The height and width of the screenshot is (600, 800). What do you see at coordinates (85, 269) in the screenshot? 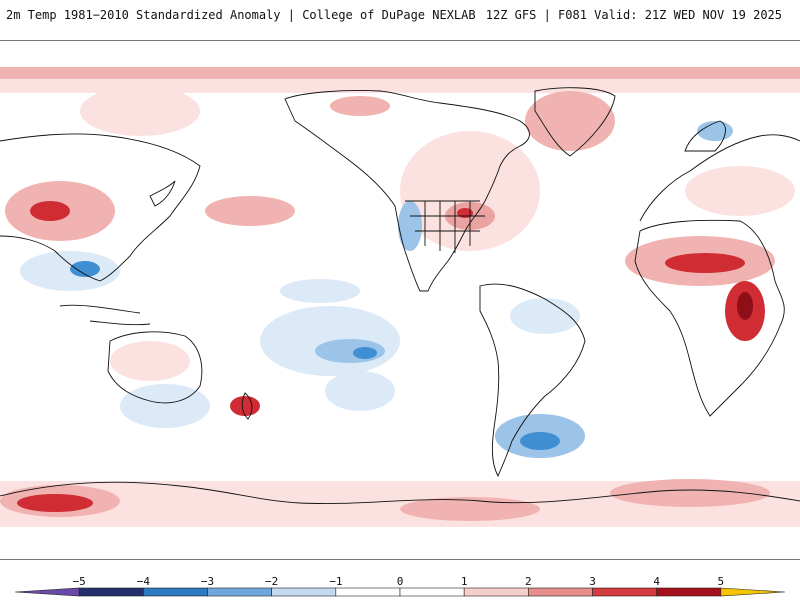
I see `se-asia-cool-core` at bounding box center [85, 269].